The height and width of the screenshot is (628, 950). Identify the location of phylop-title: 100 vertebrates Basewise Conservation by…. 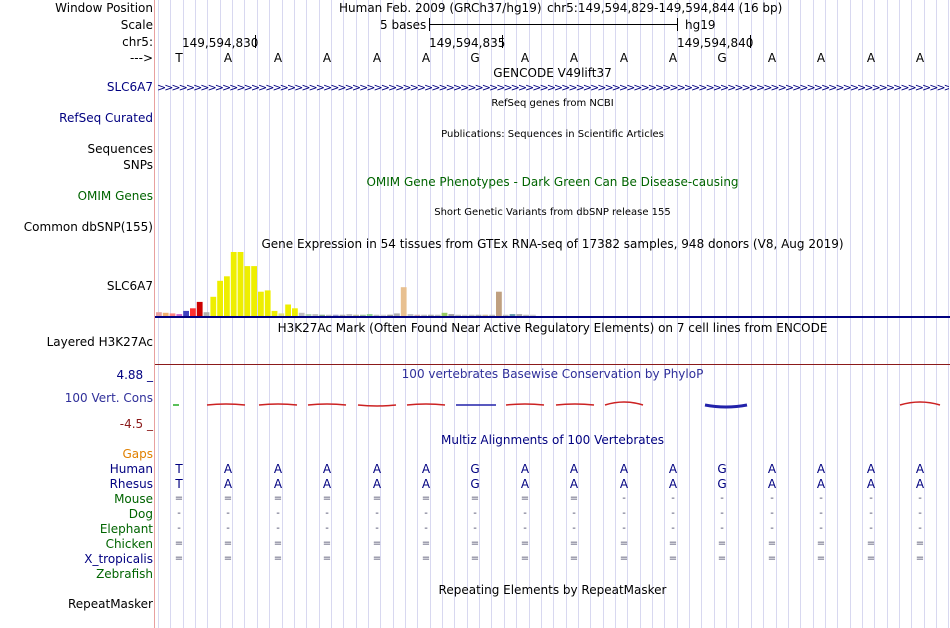
(552, 374).